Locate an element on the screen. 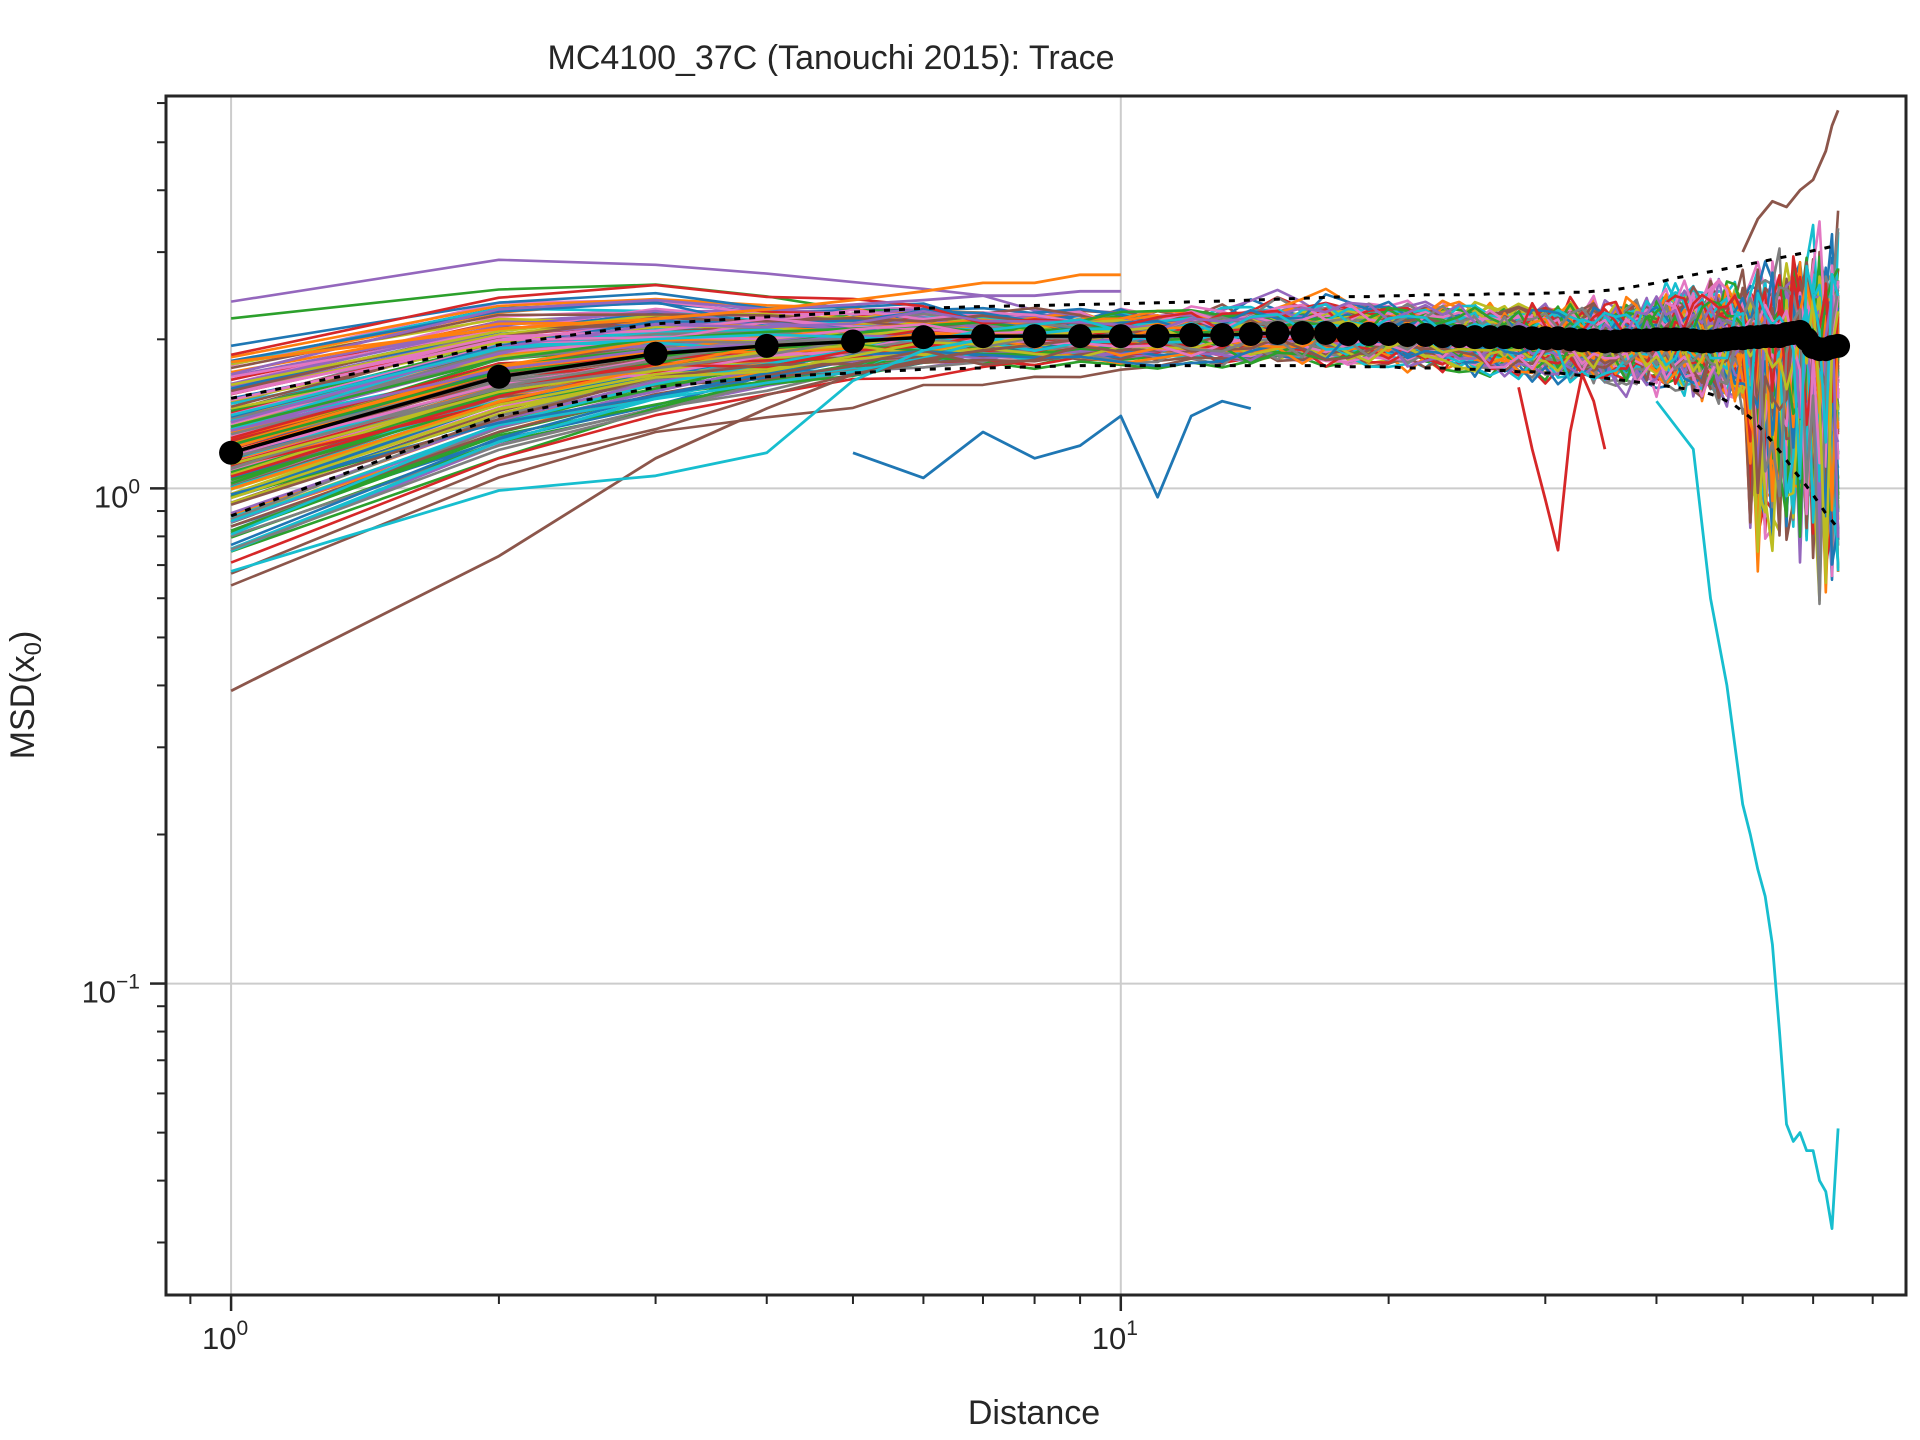 This screenshot has width=1920, height=1440. chart-title: MC4100_37C (Tanouchi 2015): Trace is located at coordinates (831, 58).